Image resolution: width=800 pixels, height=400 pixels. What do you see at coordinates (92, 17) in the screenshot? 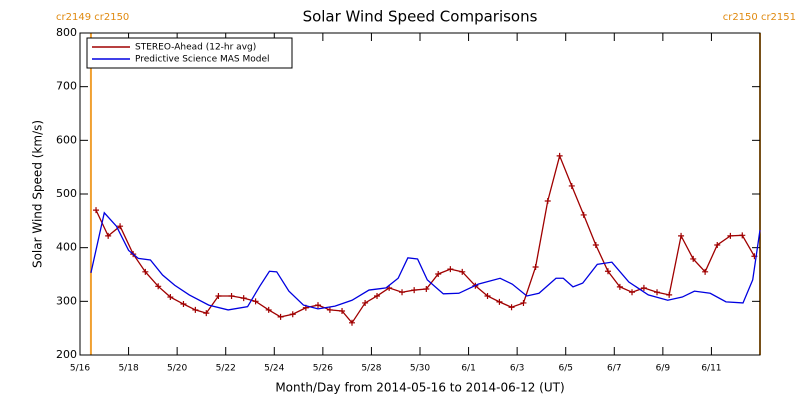
I see `carrington-label: cr2149 cr2150` at bounding box center [92, 17].